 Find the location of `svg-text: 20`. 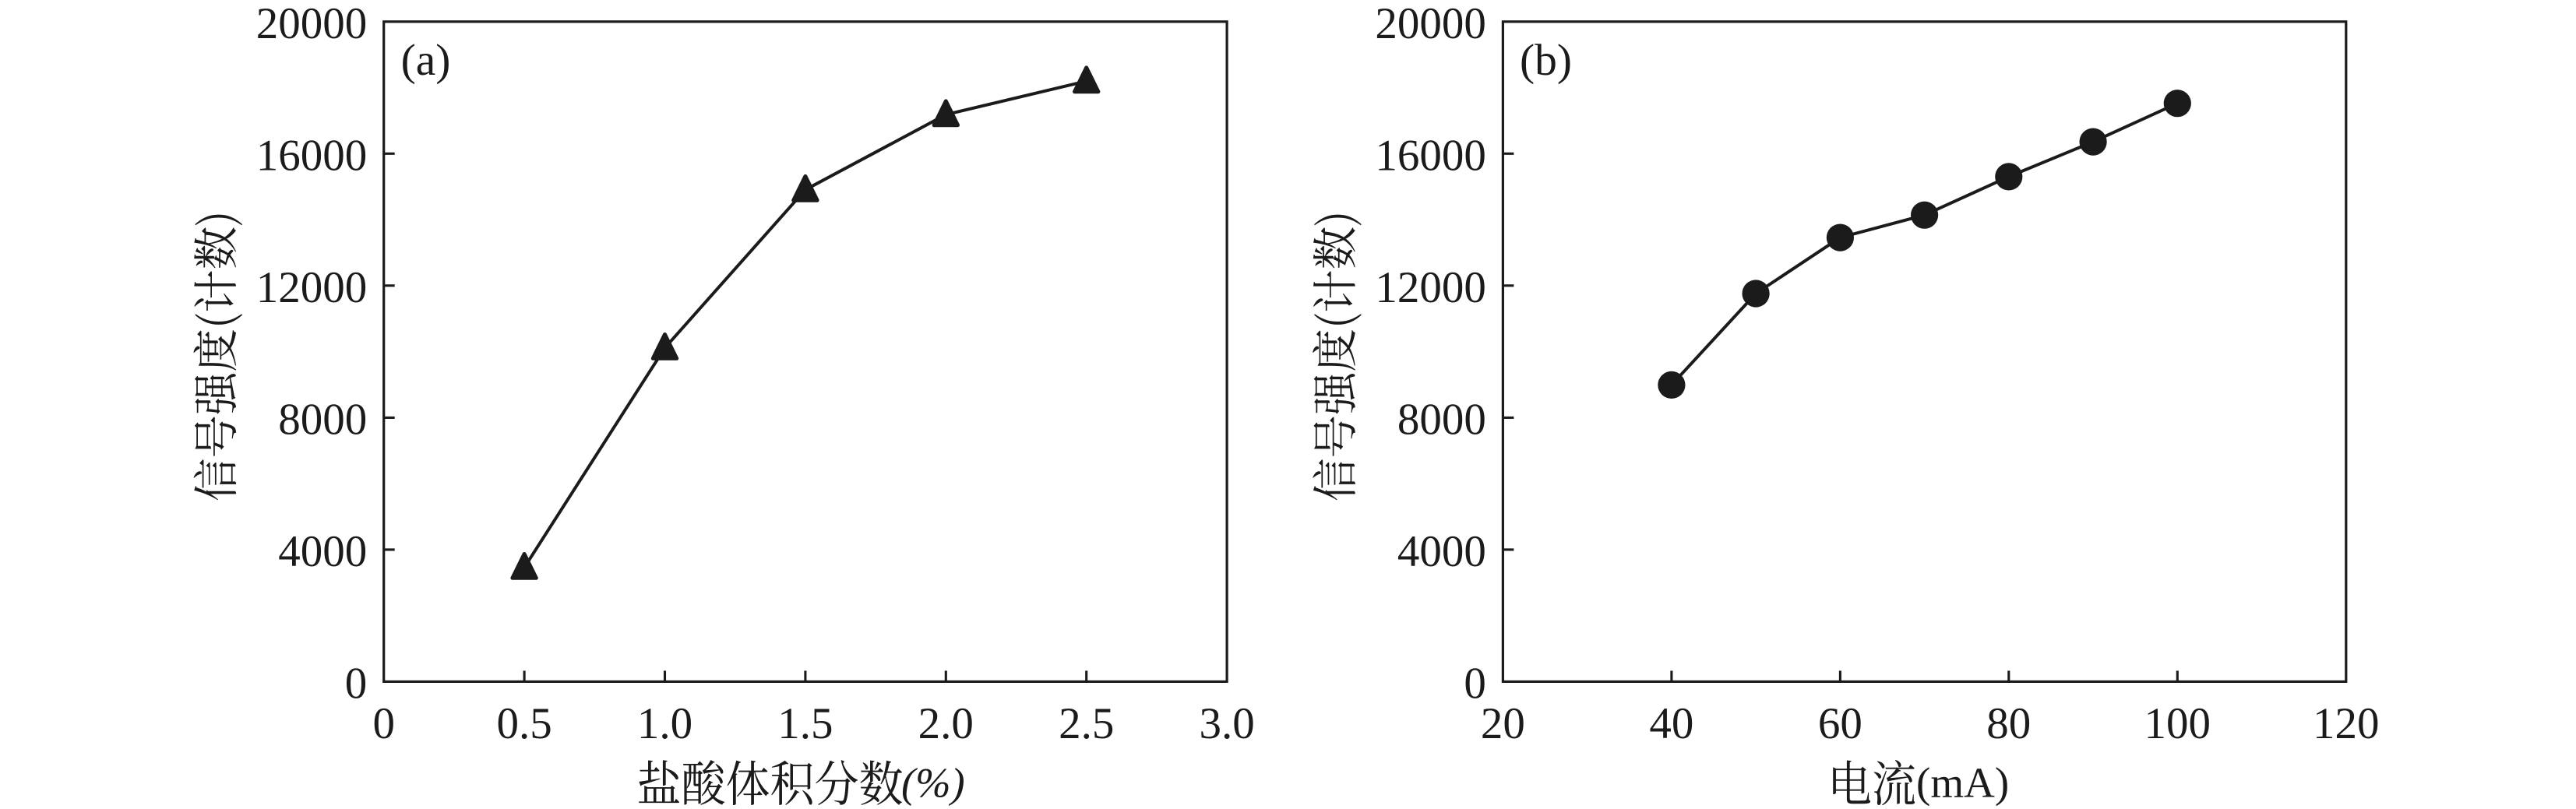

svg-text: 20 is located at coordinates (1503, 723).